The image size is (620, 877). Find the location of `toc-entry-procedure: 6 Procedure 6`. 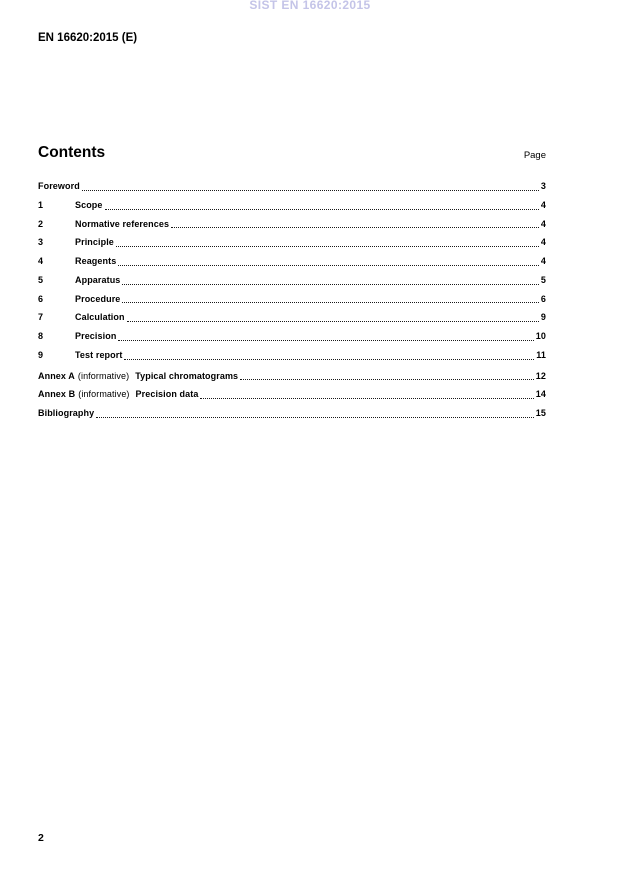

toc-entry-procedure: 6 Procedure 6 is located at coordinates (292, 299).